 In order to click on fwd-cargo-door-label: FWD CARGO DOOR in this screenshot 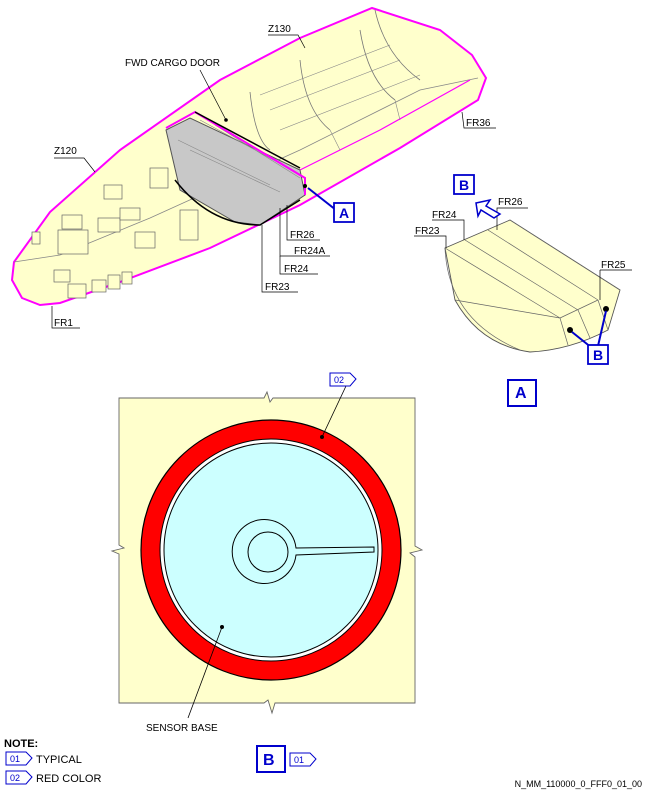, I will do `click(172, 63)`.